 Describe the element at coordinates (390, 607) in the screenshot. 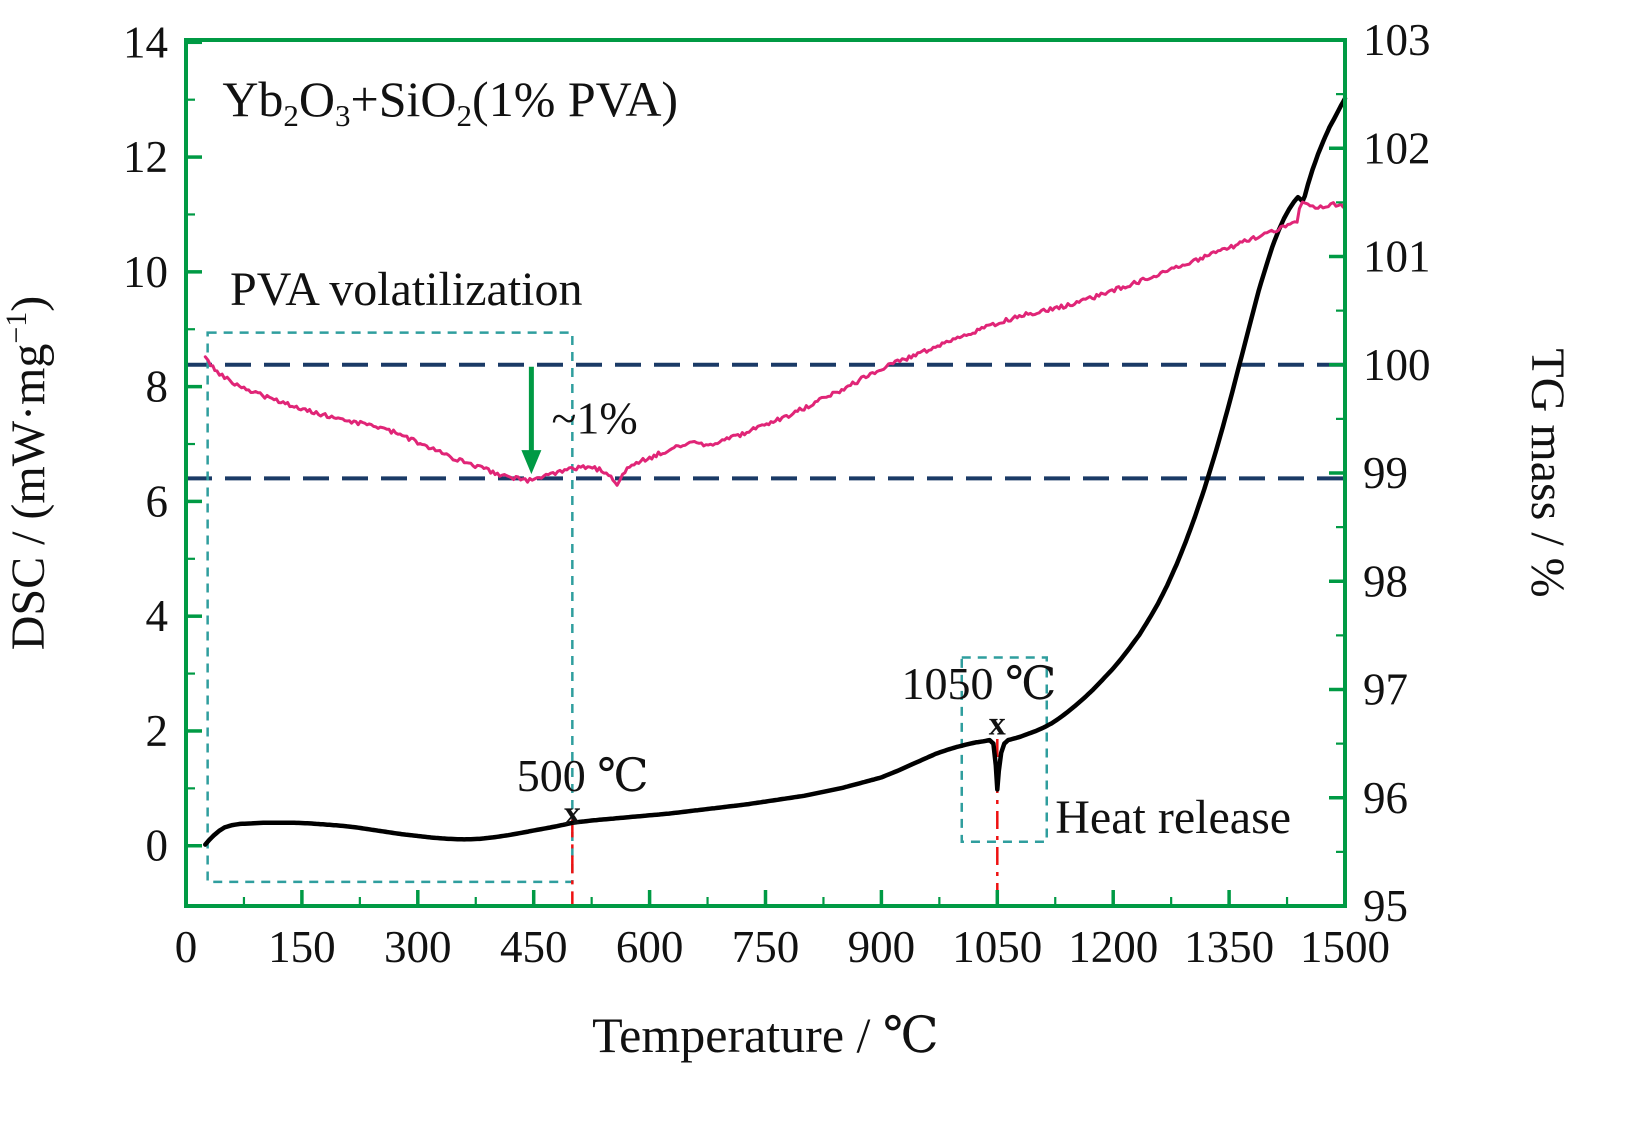

I see `pva-region-box` at that location.